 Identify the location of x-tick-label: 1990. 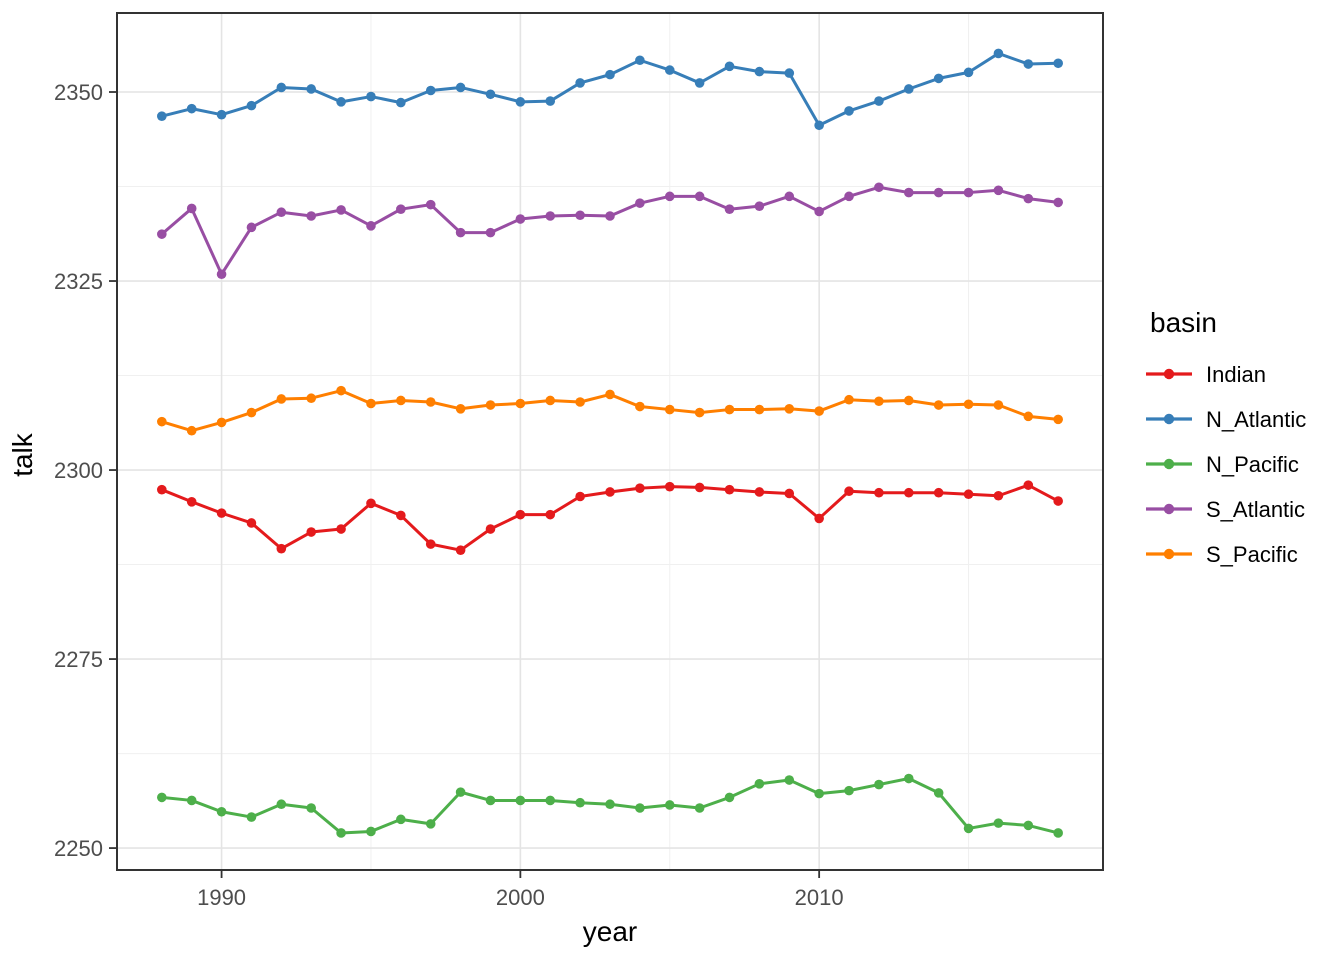
(221, 897).